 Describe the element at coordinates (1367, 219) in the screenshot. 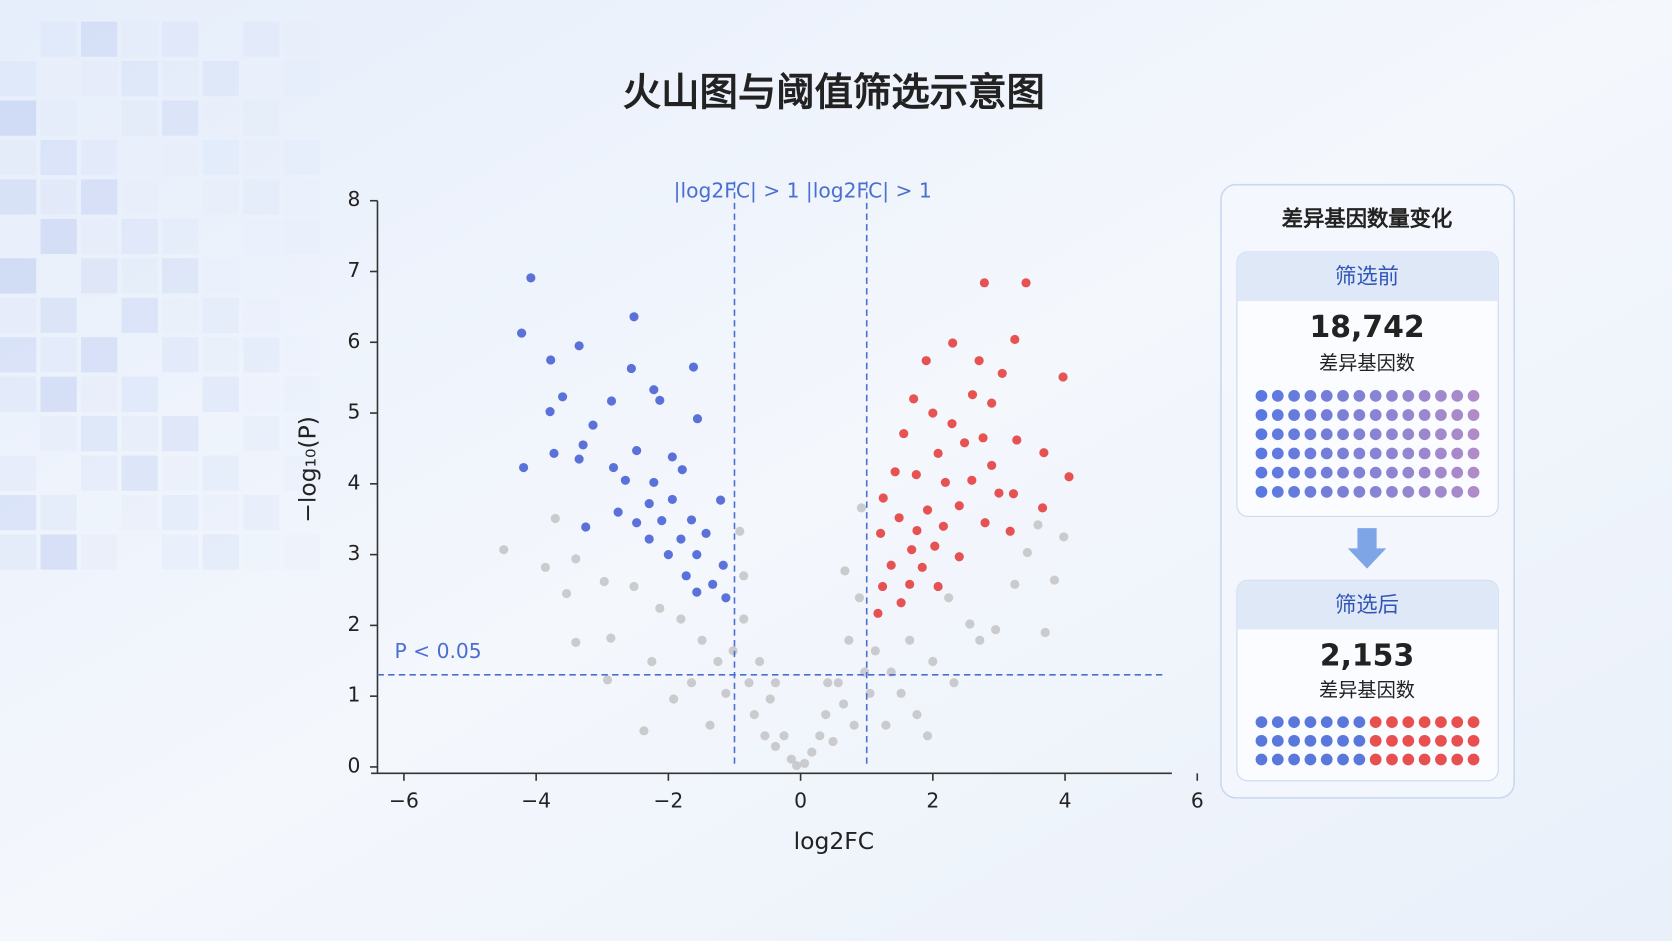

I see `panel-title: 差异基因数量变化` at that location.